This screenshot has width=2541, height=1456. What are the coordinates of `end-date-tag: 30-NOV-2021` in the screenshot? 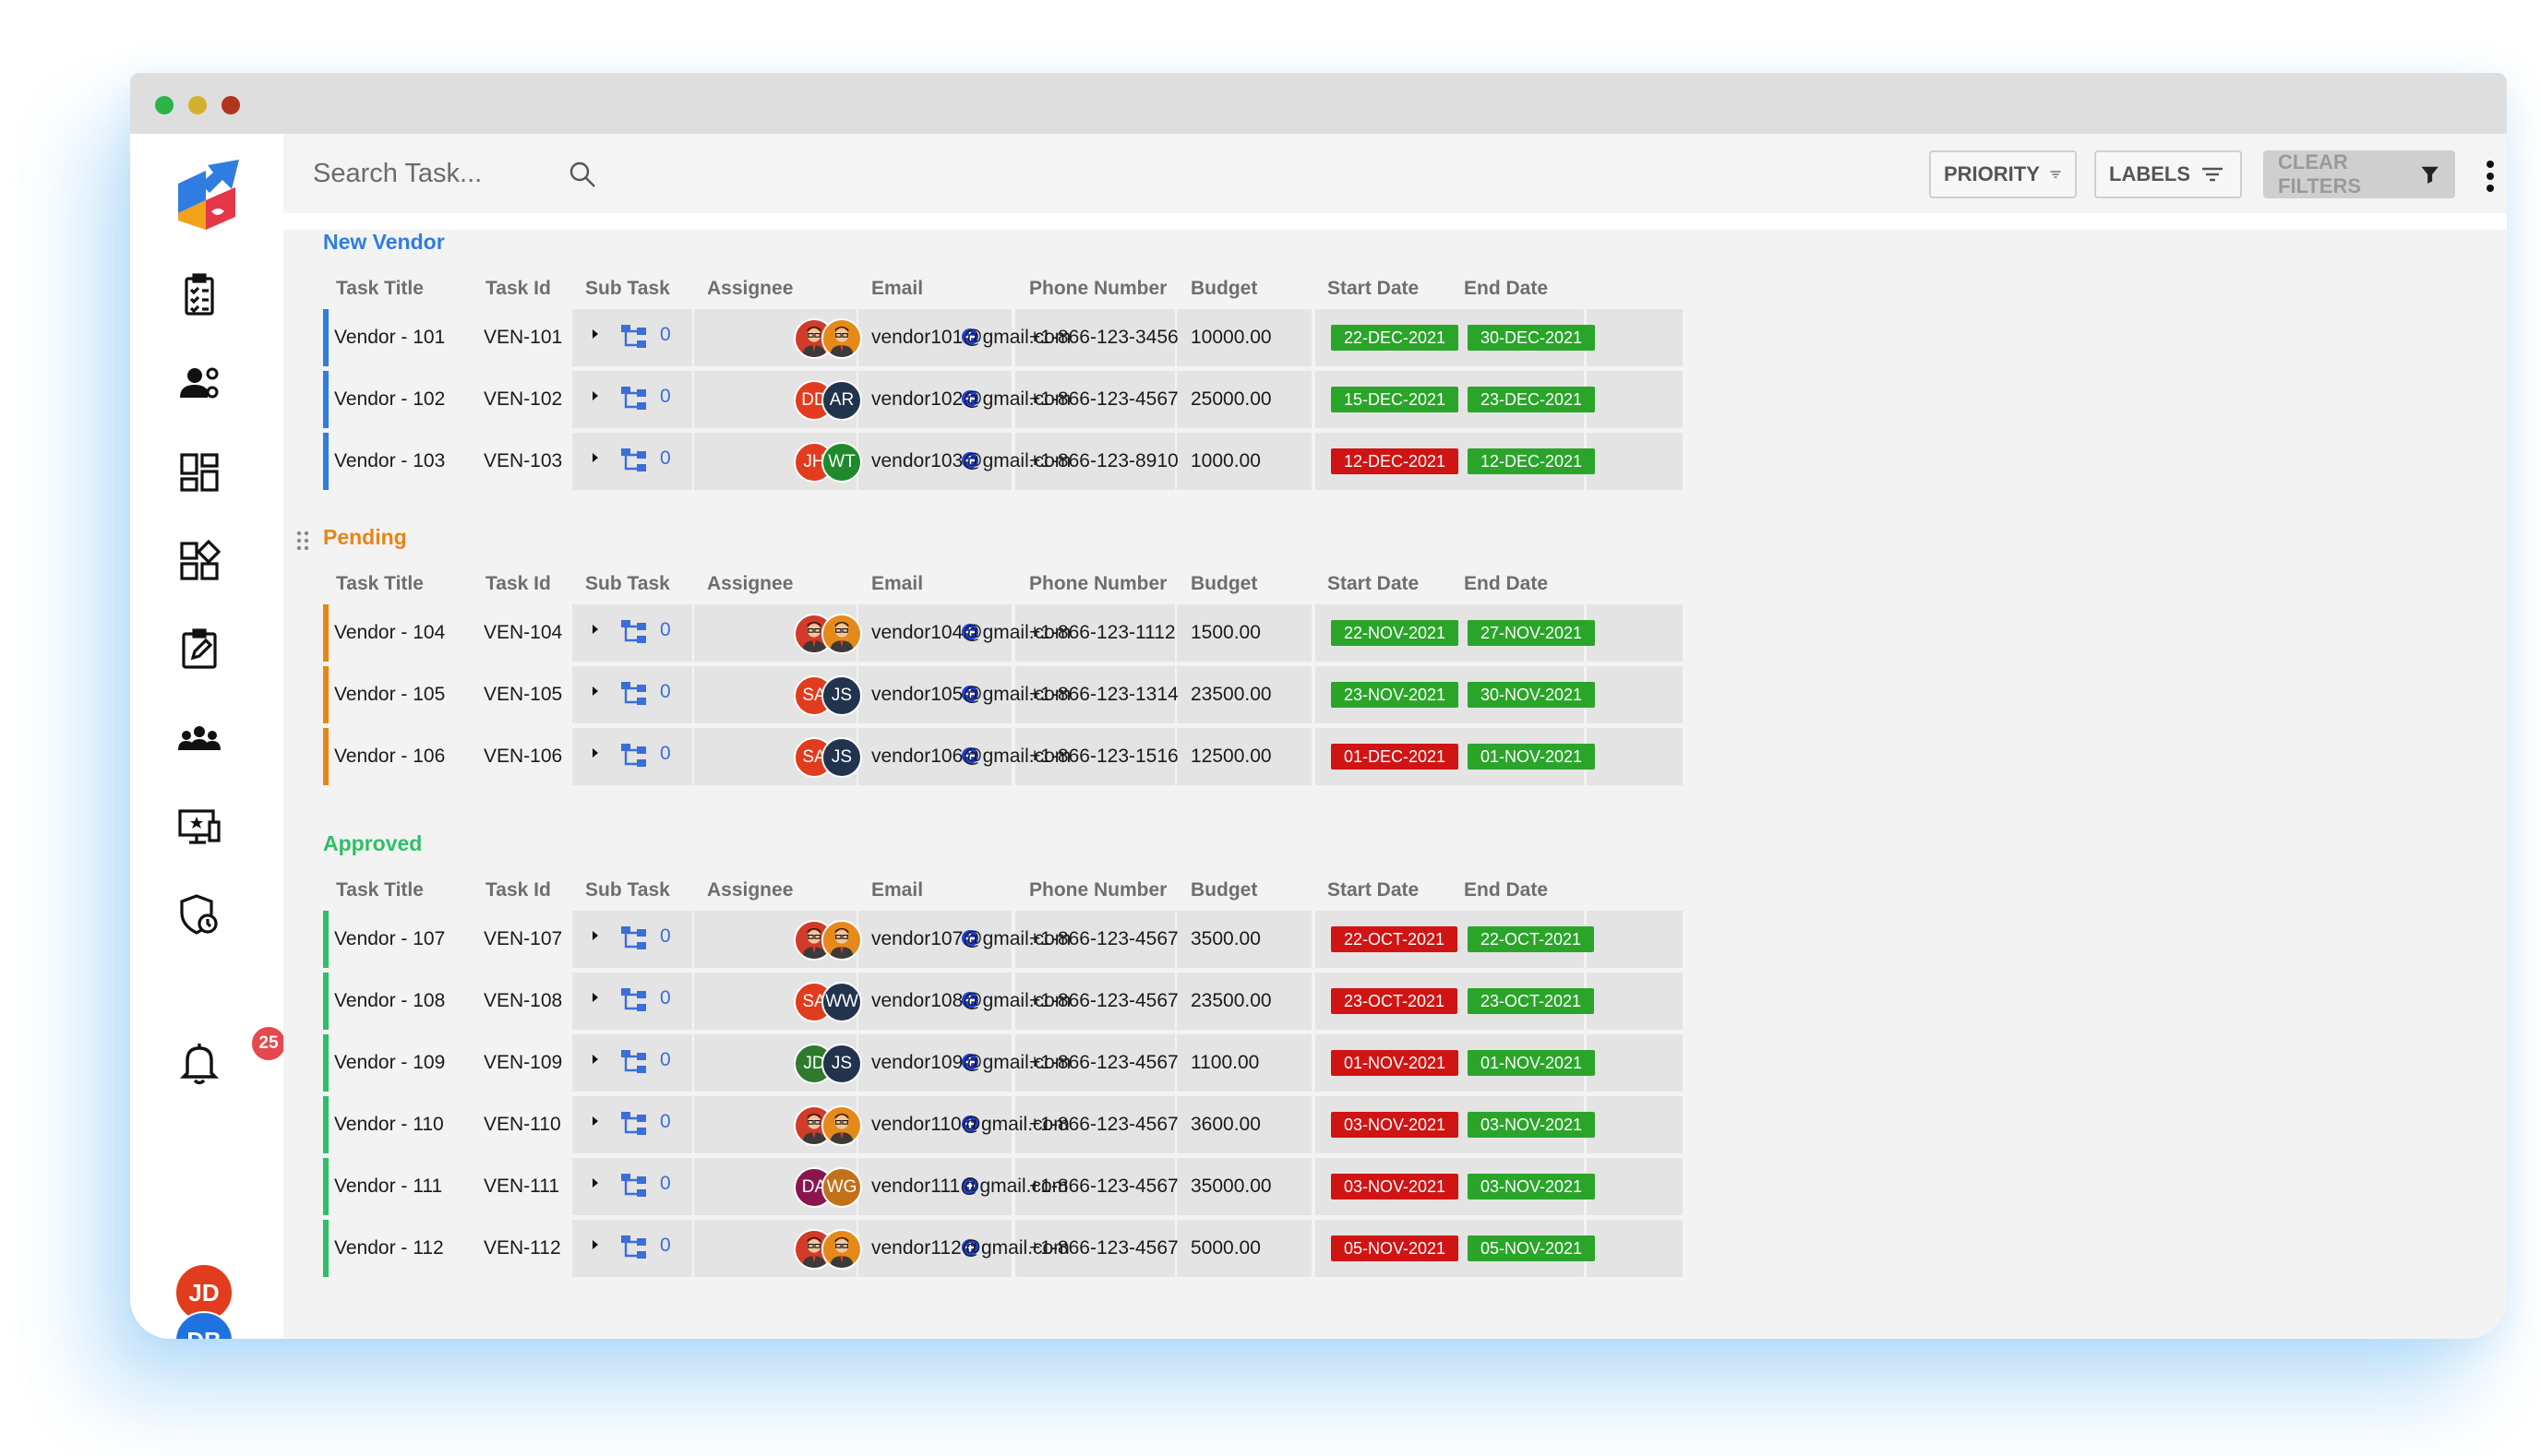 It's located at (1532, 695).